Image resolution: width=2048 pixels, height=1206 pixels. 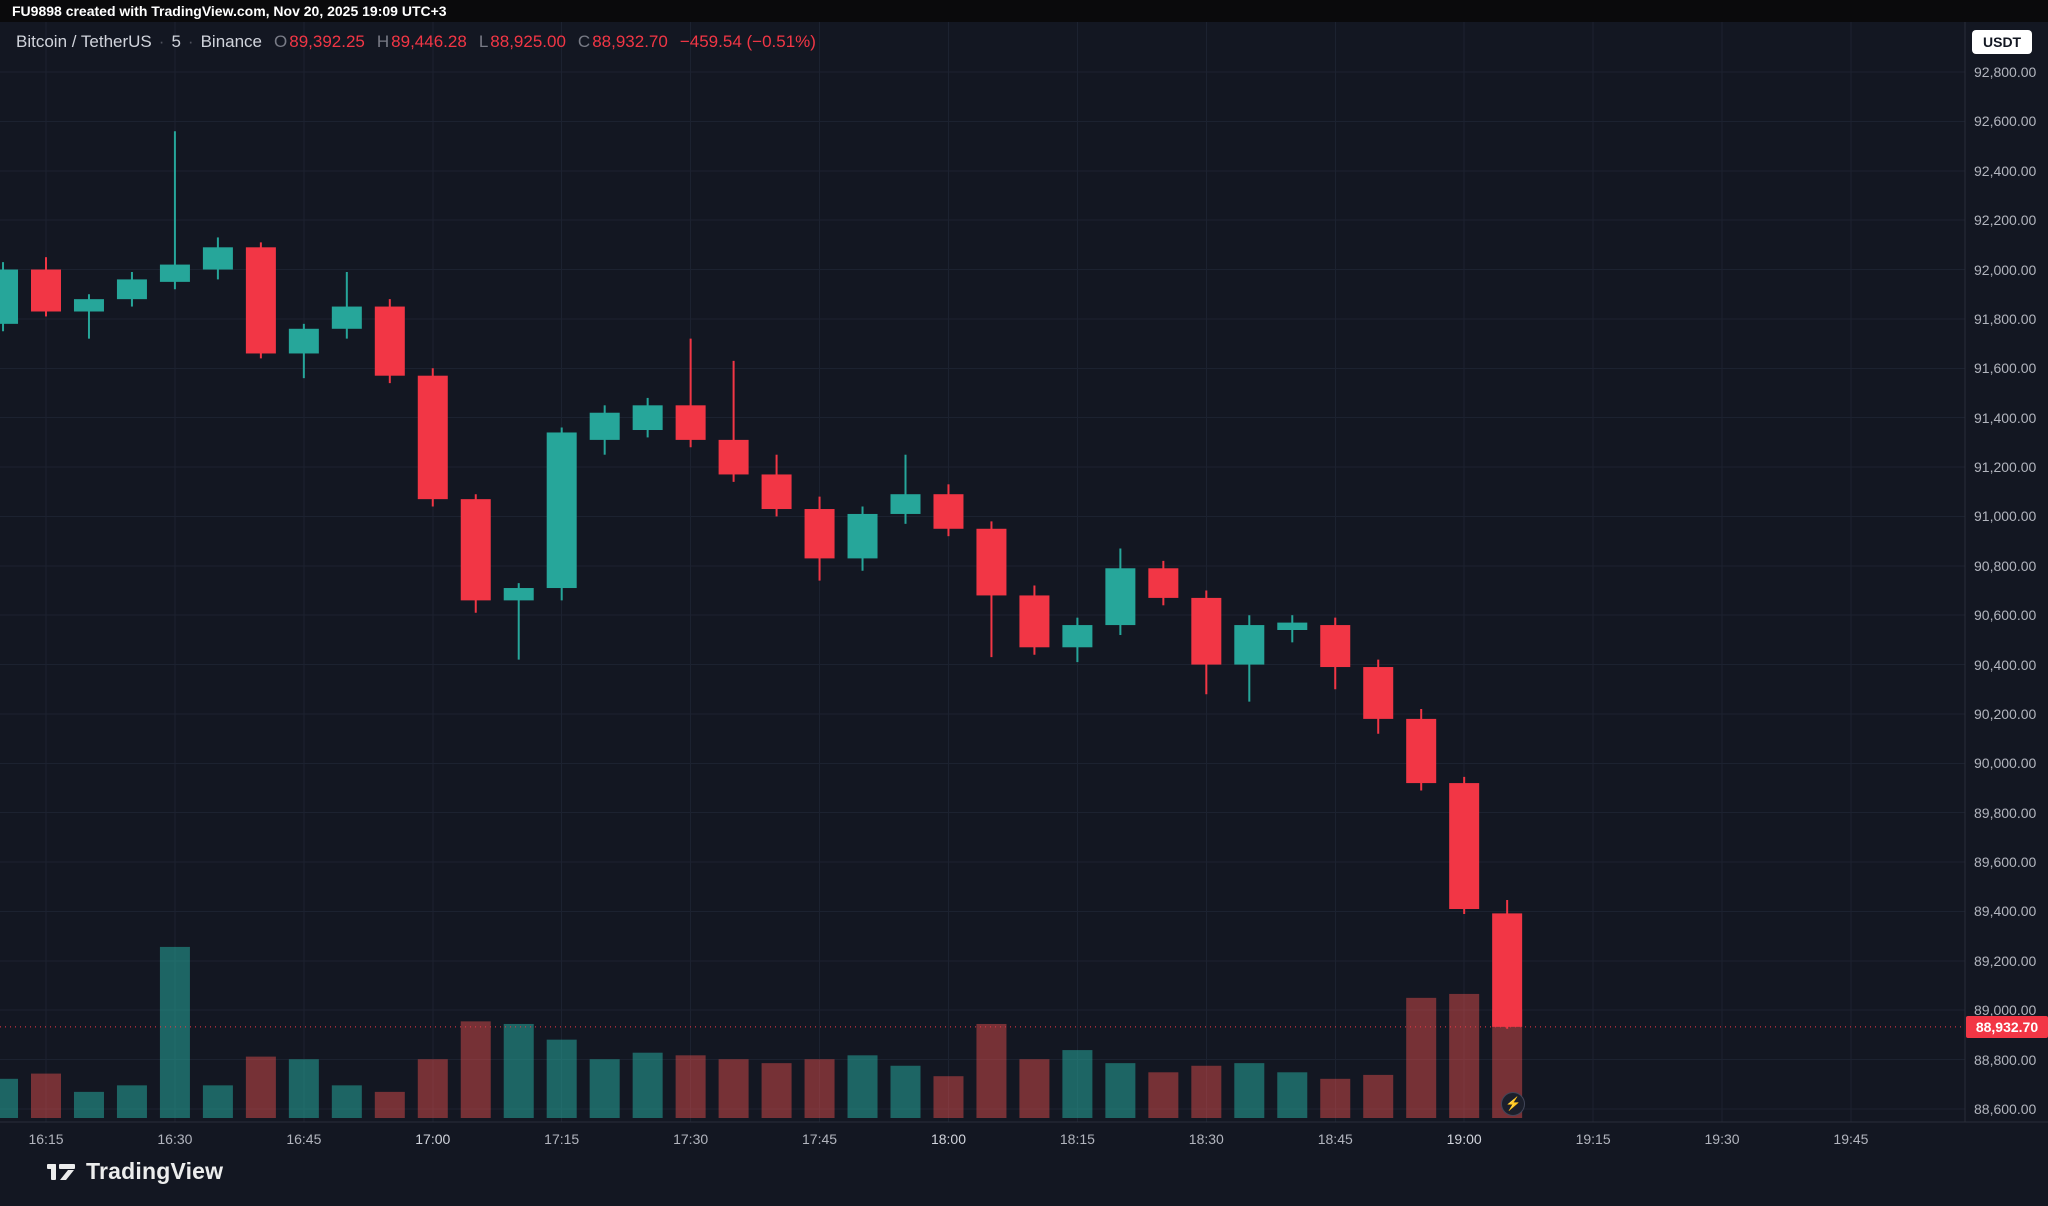 I want to click on price-tick-label: 91,600.00, so click(x=2005, y=368).